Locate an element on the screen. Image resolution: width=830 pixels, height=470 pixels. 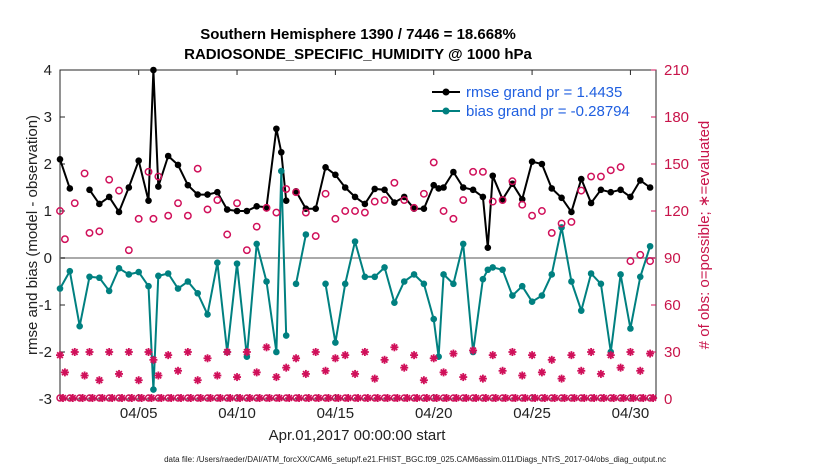
x-tick-label: 04/15 is located at coordinates (336, 413).